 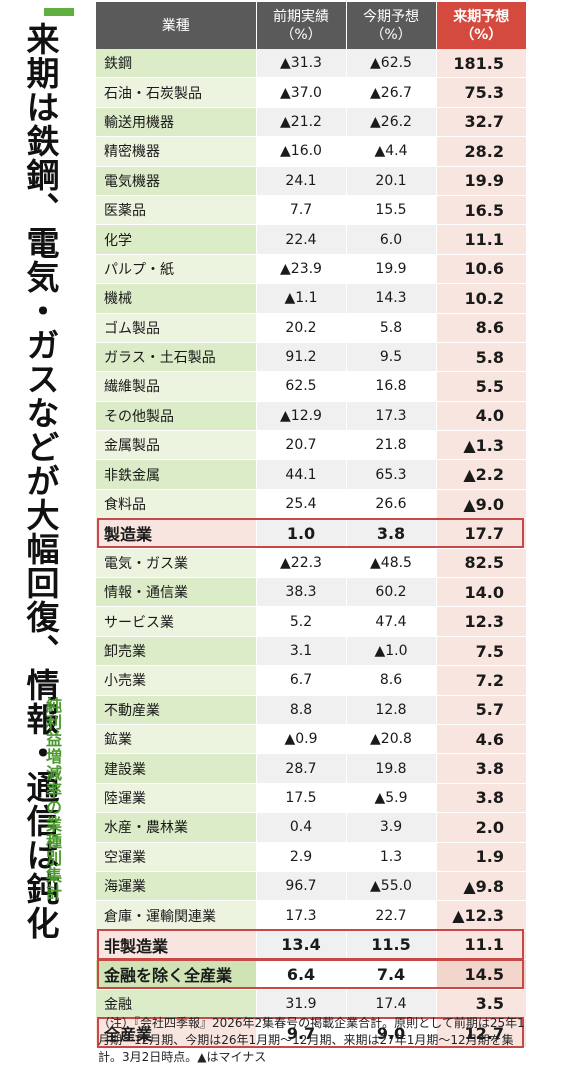 I want to click on prev-actual-cell: ▲12.9, so click(x=301, y=416).